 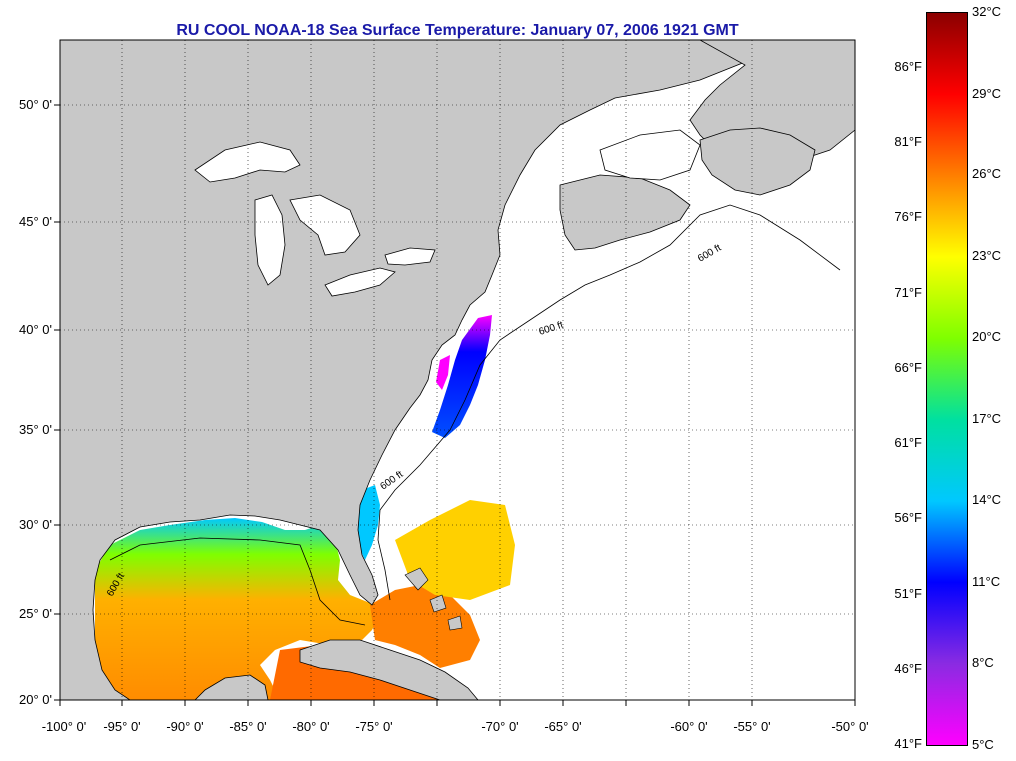 I want to click on colorbar-f-label: 61°F, so click(x=908, y=442).